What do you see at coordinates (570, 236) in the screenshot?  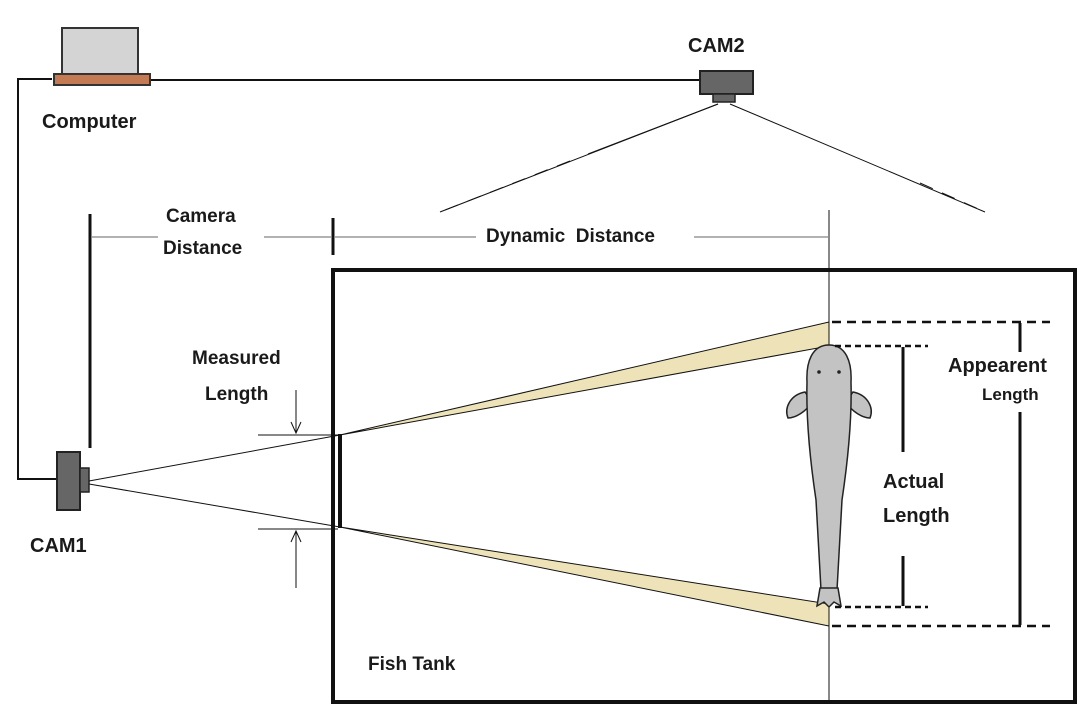 I see `dynamic-distance-label: Dynamic Distance` at bounding box center [570, 236].